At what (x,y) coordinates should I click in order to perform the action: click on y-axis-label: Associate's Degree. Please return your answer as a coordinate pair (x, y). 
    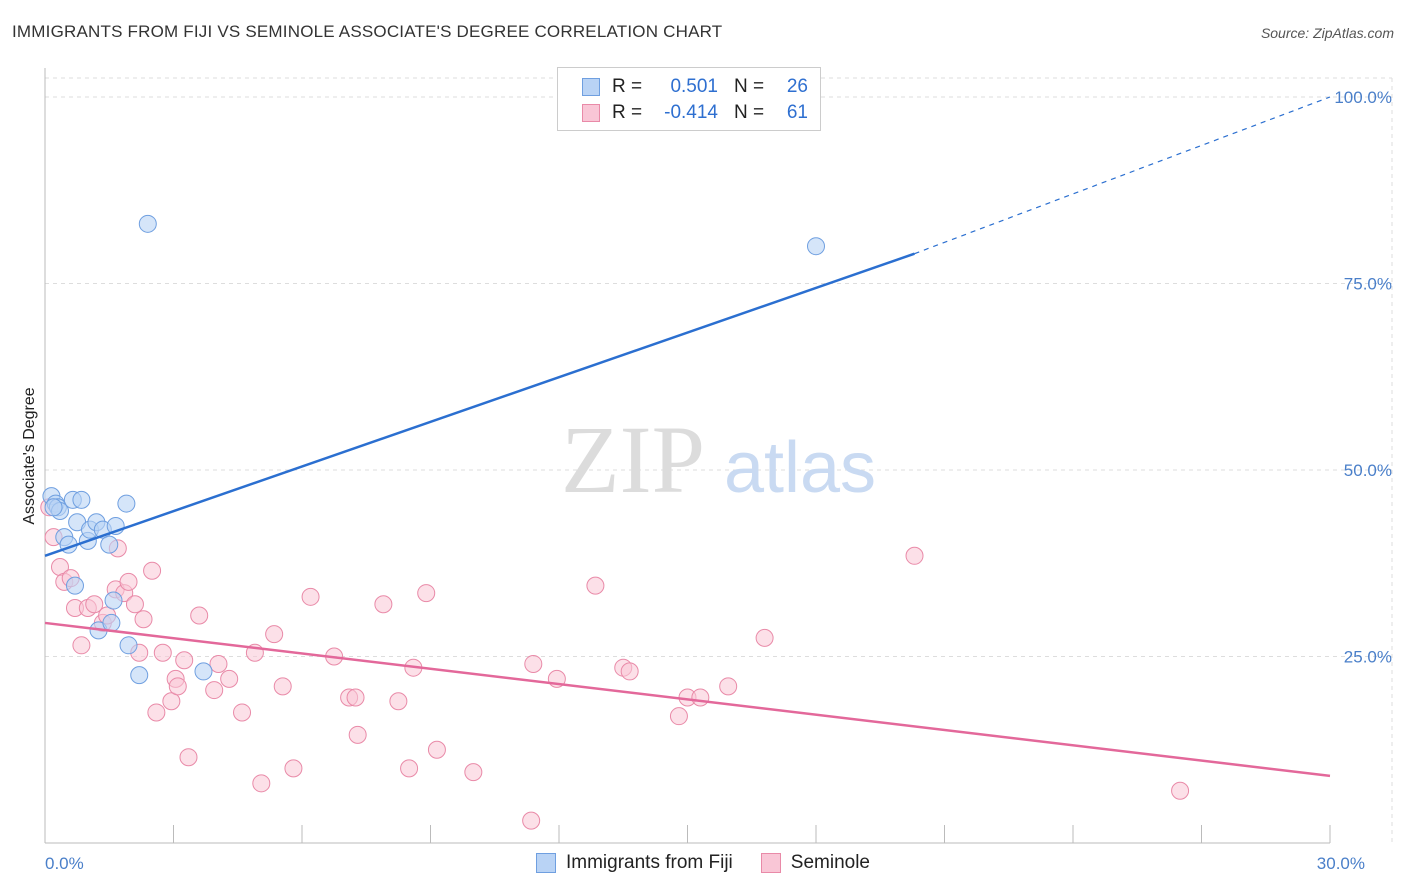
    Looking at the image, I should click on (29, 455).